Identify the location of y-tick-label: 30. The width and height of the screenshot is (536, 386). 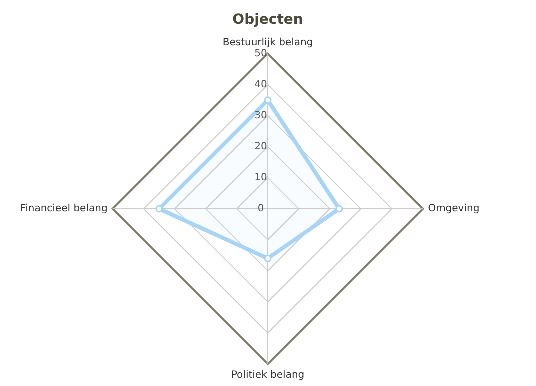
(261, 116).